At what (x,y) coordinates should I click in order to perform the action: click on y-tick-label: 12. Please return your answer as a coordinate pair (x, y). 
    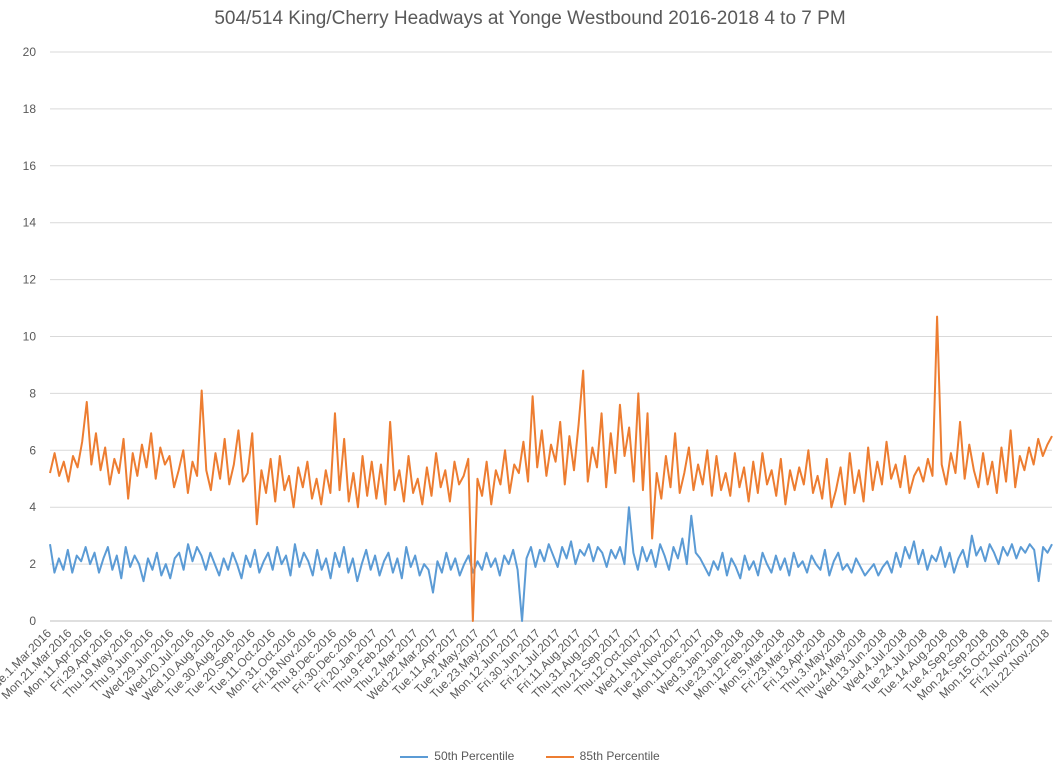
    Looking at the image, I should click on (30, 280).